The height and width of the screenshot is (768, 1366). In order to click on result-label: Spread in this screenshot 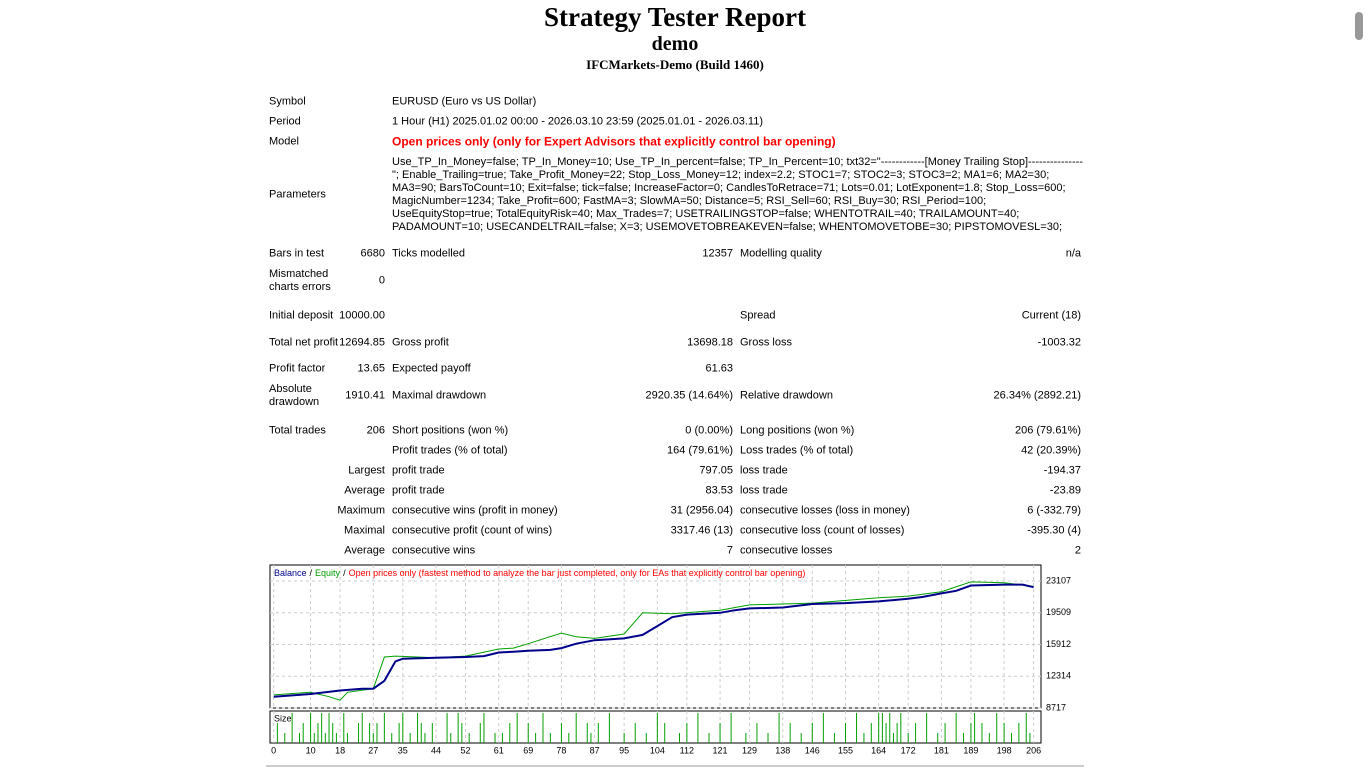, I will do `click(758, 315)`.